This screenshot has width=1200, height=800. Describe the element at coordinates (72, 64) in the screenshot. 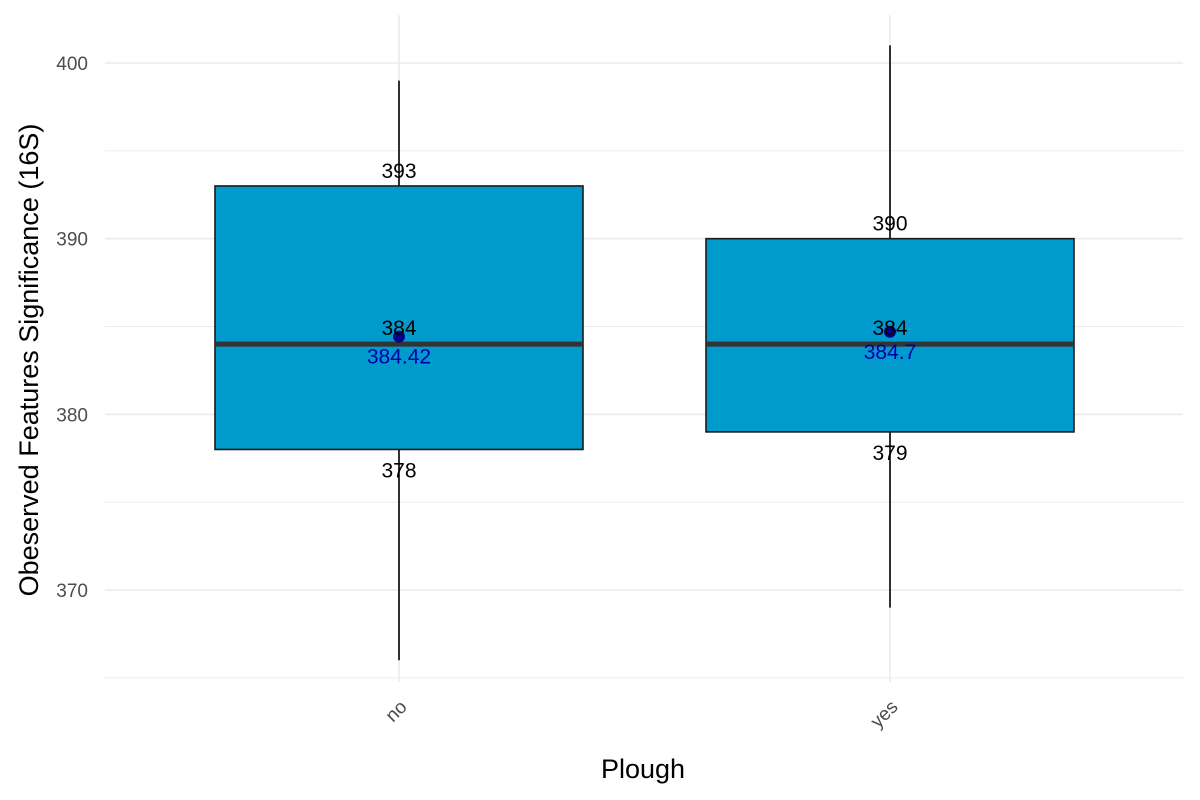

I see `y-tick-label: 400` at that location.